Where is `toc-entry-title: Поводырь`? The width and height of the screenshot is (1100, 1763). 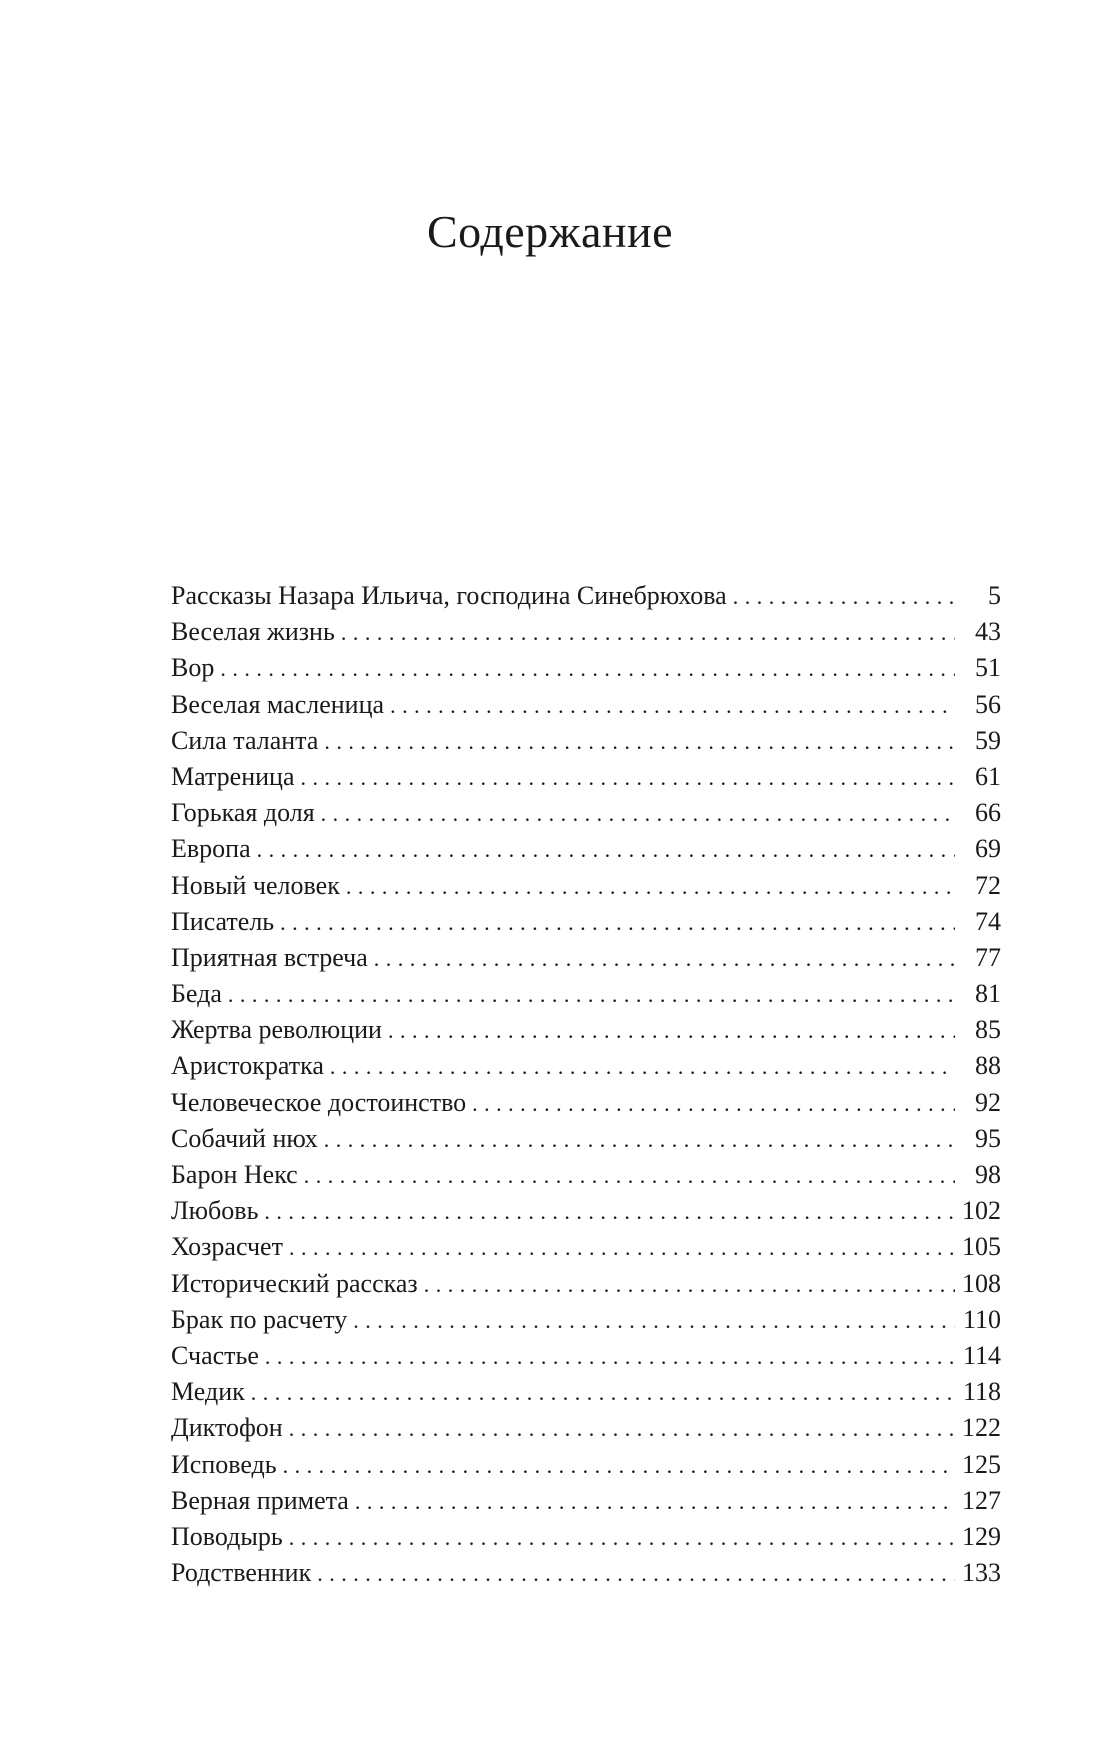
toc-entry-title: Поводырь is located at coordinates (227, 1536).